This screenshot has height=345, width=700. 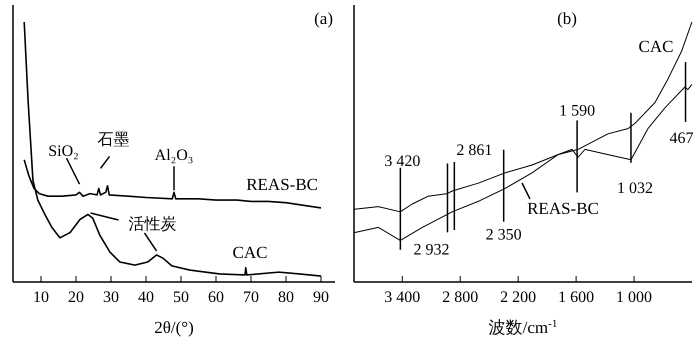 What do you see at coordinates (577, 111) in the screenshot?
I see `annotation: 1 590` at bounding box center [577, 111].